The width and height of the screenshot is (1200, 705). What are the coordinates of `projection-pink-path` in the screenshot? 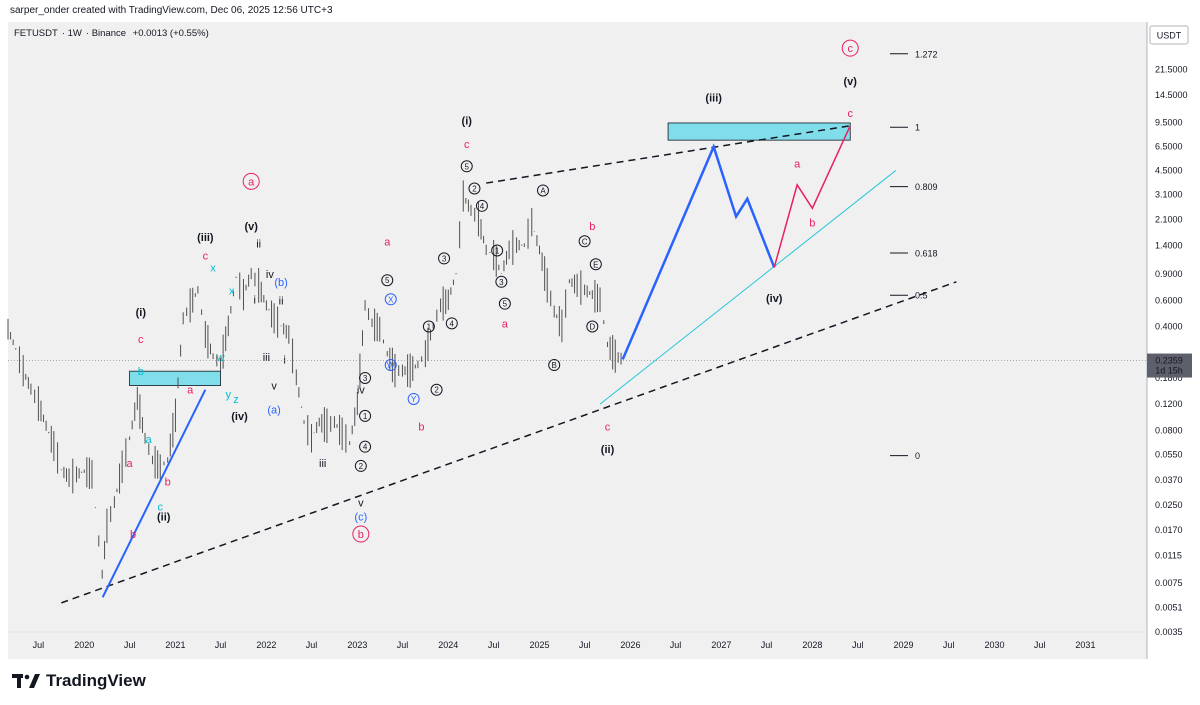 It's located at (812, 196).